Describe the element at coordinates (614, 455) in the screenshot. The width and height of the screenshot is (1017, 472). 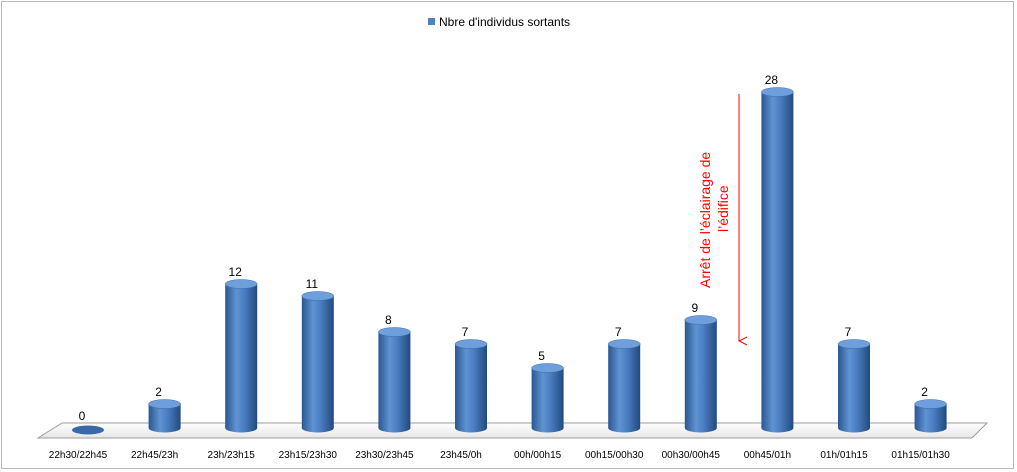
I see `x-tick-label: 00h15/00h30` at that location.